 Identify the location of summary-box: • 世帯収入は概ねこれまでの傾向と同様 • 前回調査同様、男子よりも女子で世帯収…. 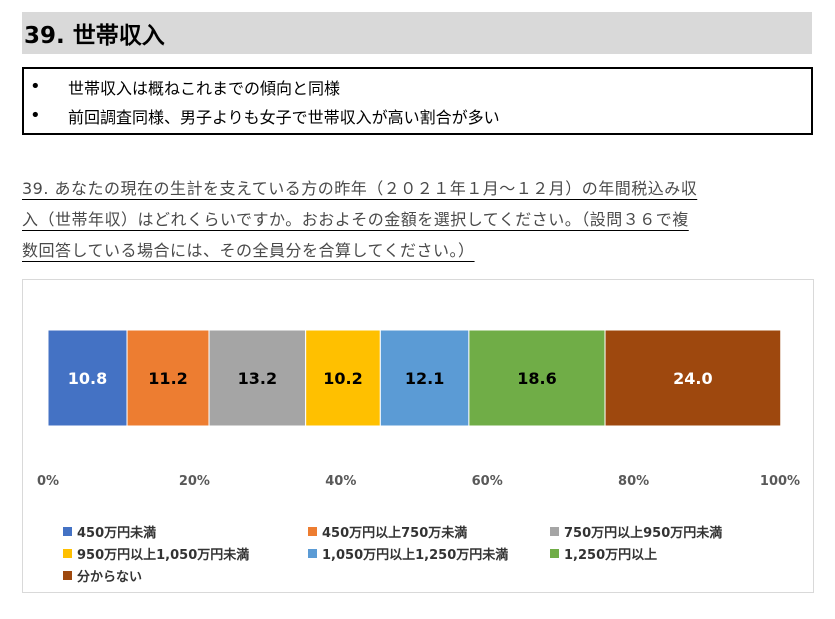
(417, 101).